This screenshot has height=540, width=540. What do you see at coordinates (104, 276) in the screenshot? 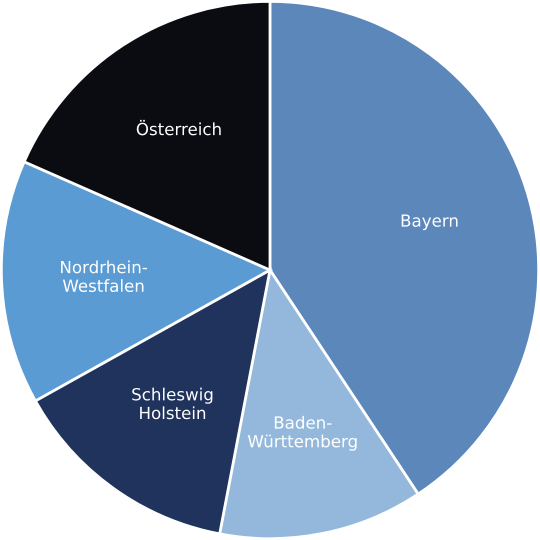
I see `slice-label: Nordrhein- Westfalen` at bounding box center [104, 276].